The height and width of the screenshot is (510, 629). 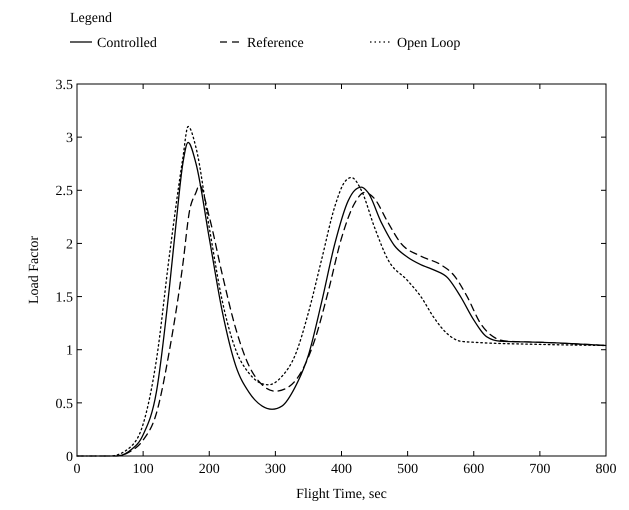 What do you see at coordinates (275, 469) in the screenshot?
I see `x-tick-label: 300` at bounding box center [275, 469].